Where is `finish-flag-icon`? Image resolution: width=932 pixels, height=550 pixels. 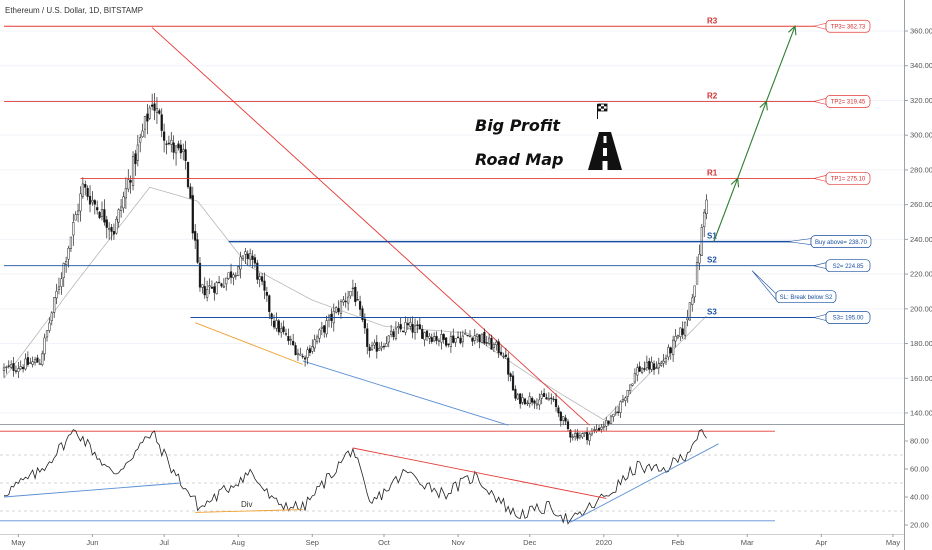
finish-flag-icon is located at coordinates (602, 111).